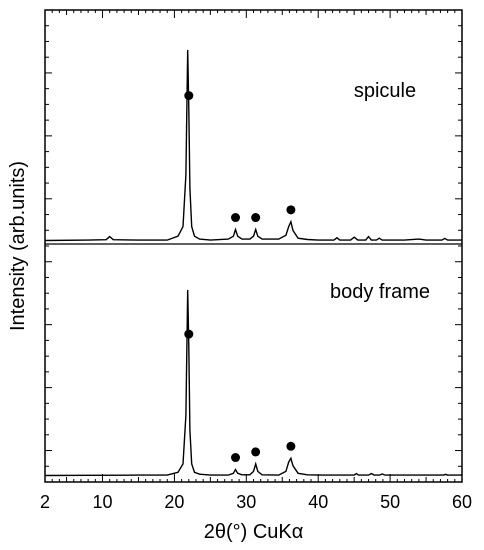  Describe the element at coordinates (174, 502) in the screenshot. I see `x-tick-label: 20` at that location.